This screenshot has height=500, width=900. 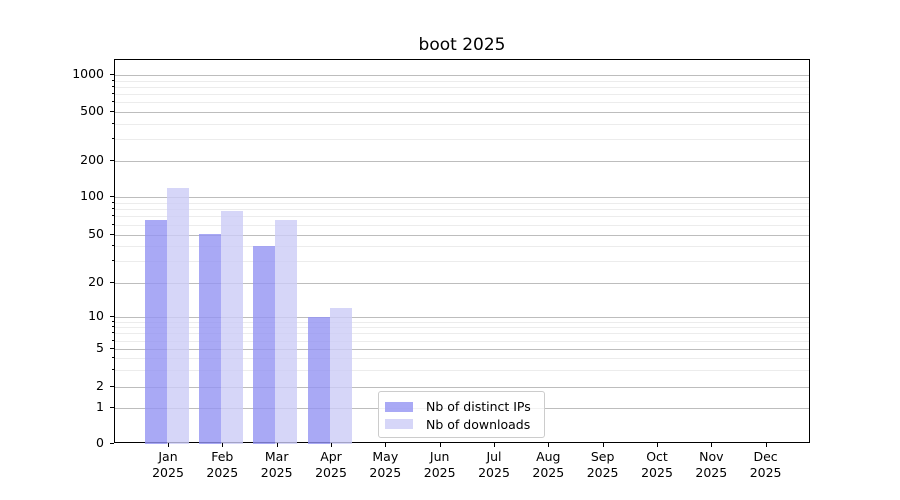 I want to click on x-tick-label: Mar 2025, so click(x=276, y=464).